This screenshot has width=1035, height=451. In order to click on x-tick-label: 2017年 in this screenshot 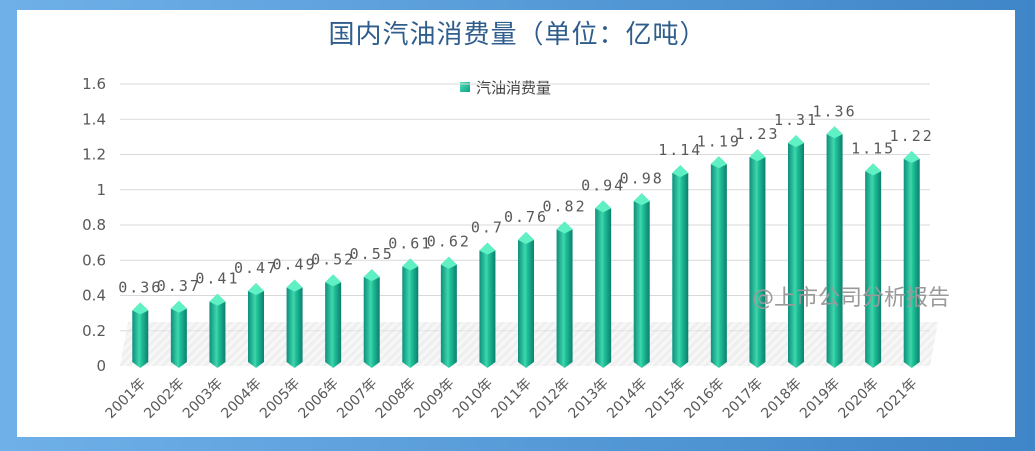, I will do `click(743, 399)`.